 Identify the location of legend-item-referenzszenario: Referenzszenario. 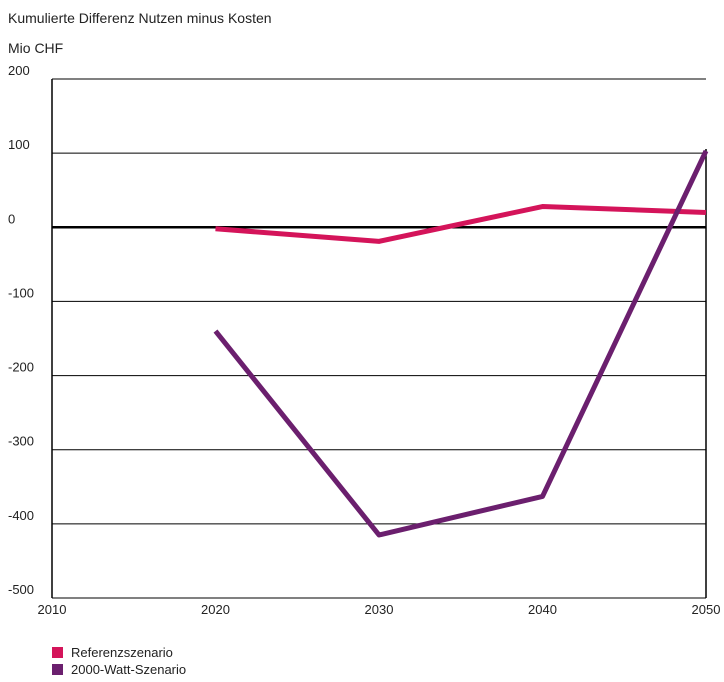
(119, 652).